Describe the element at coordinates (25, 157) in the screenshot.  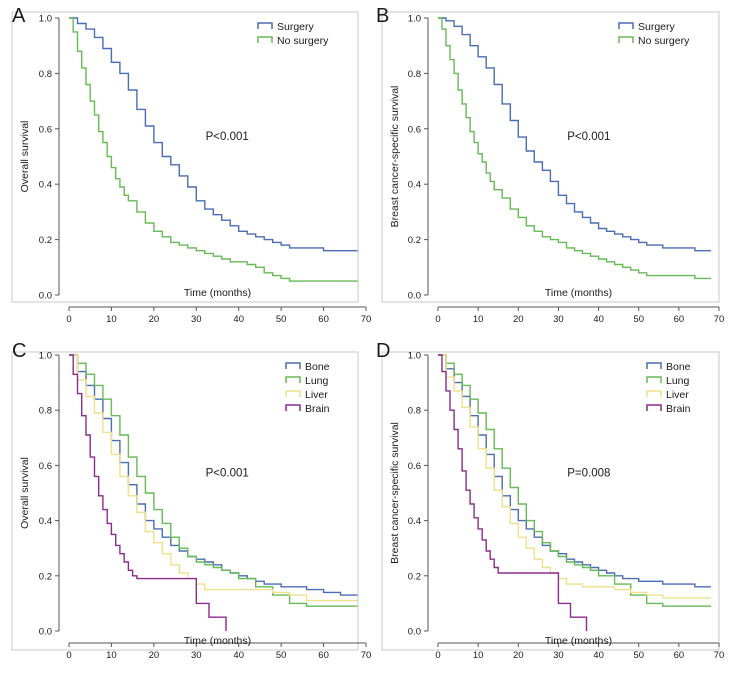
I see `y-axis-label: Overall survival` at that location.